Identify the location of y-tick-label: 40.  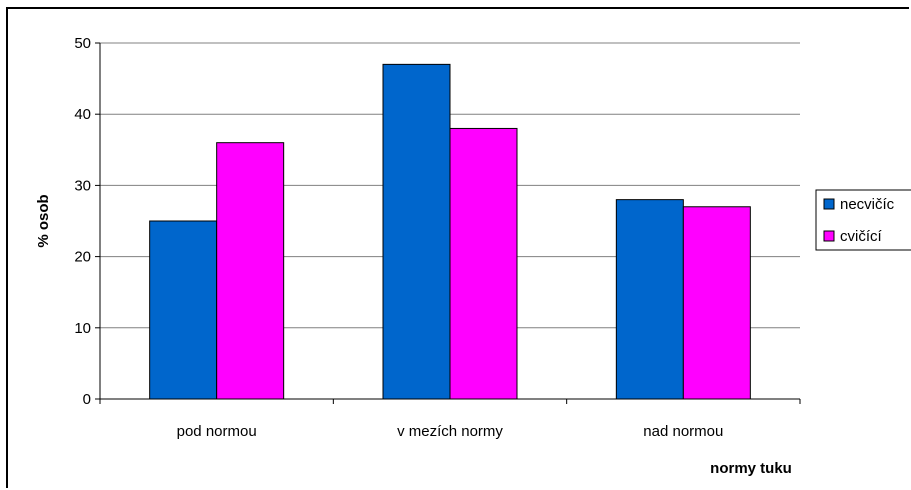
(82, 114).